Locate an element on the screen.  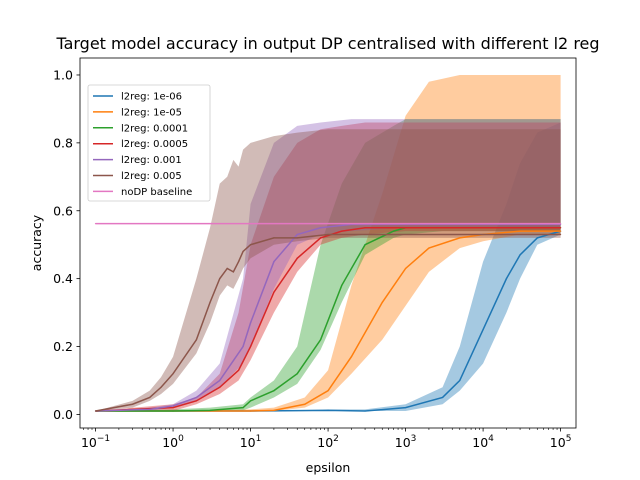
y-tick-label: 0.2 is located at coordinates (63, 346).